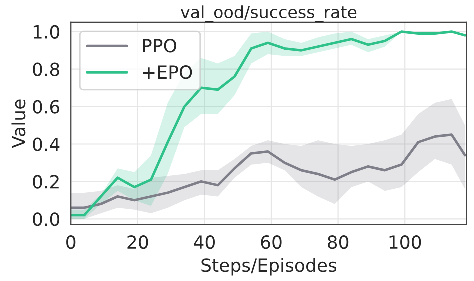 The image size is (474, 281). What do you see at coordinates (46, 219) in the screenshot?
I see `y-tick-label: 0.0` at bounding box center [46, 219].